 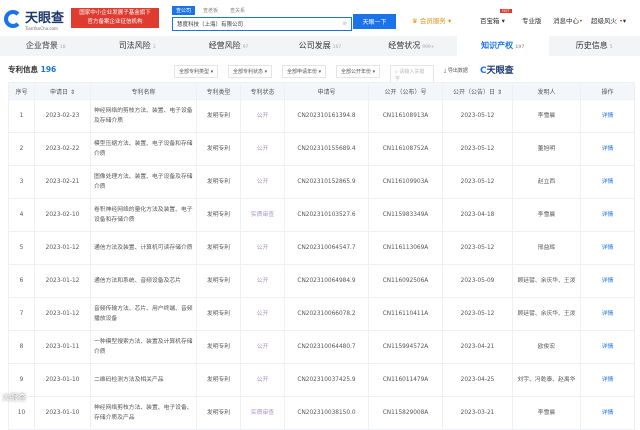 I want to click on cell-index: 3, so click(x=21, y=182).